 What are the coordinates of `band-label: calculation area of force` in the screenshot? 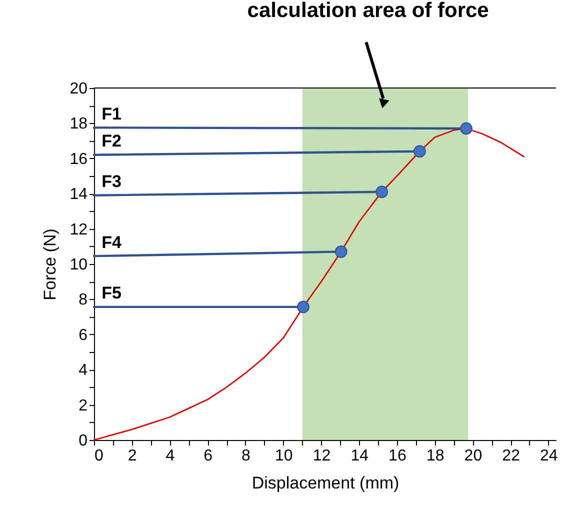 It's located at (368, 11).